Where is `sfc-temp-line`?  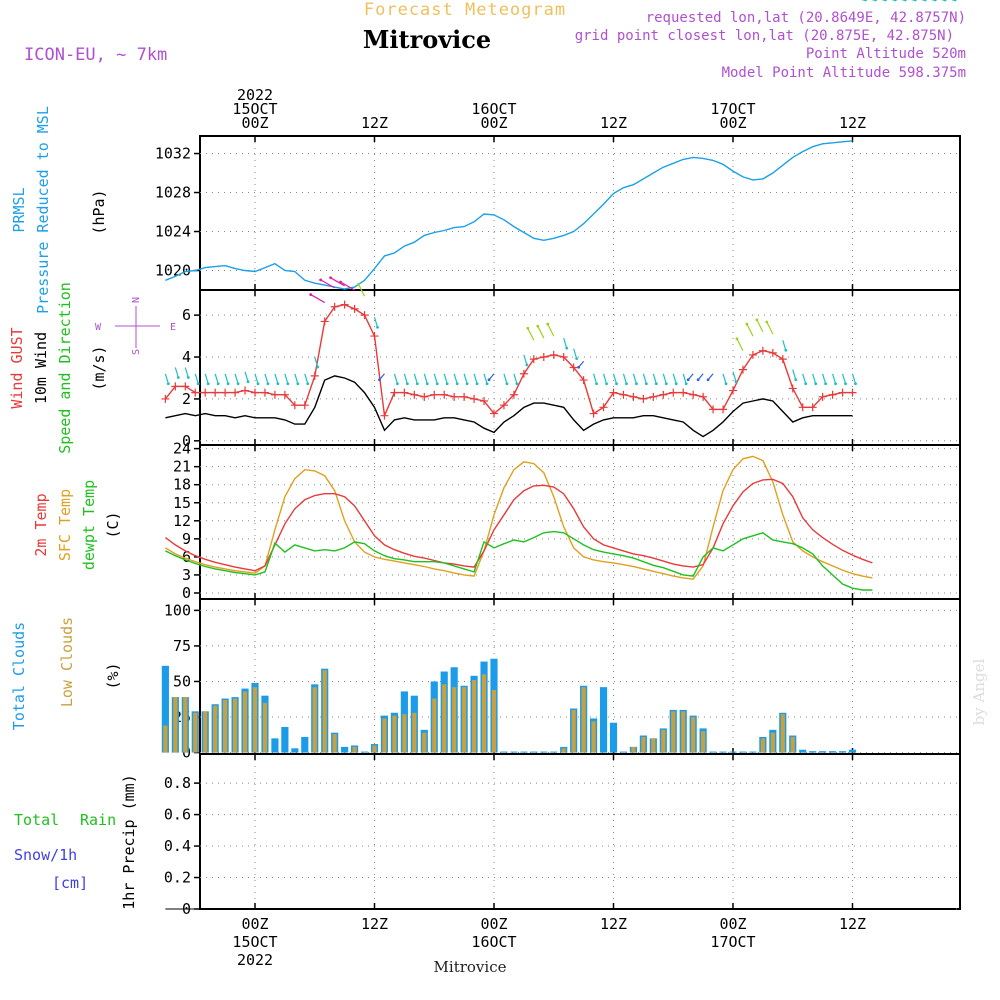
sfc-temp-line is located at coordinates (519, 517).